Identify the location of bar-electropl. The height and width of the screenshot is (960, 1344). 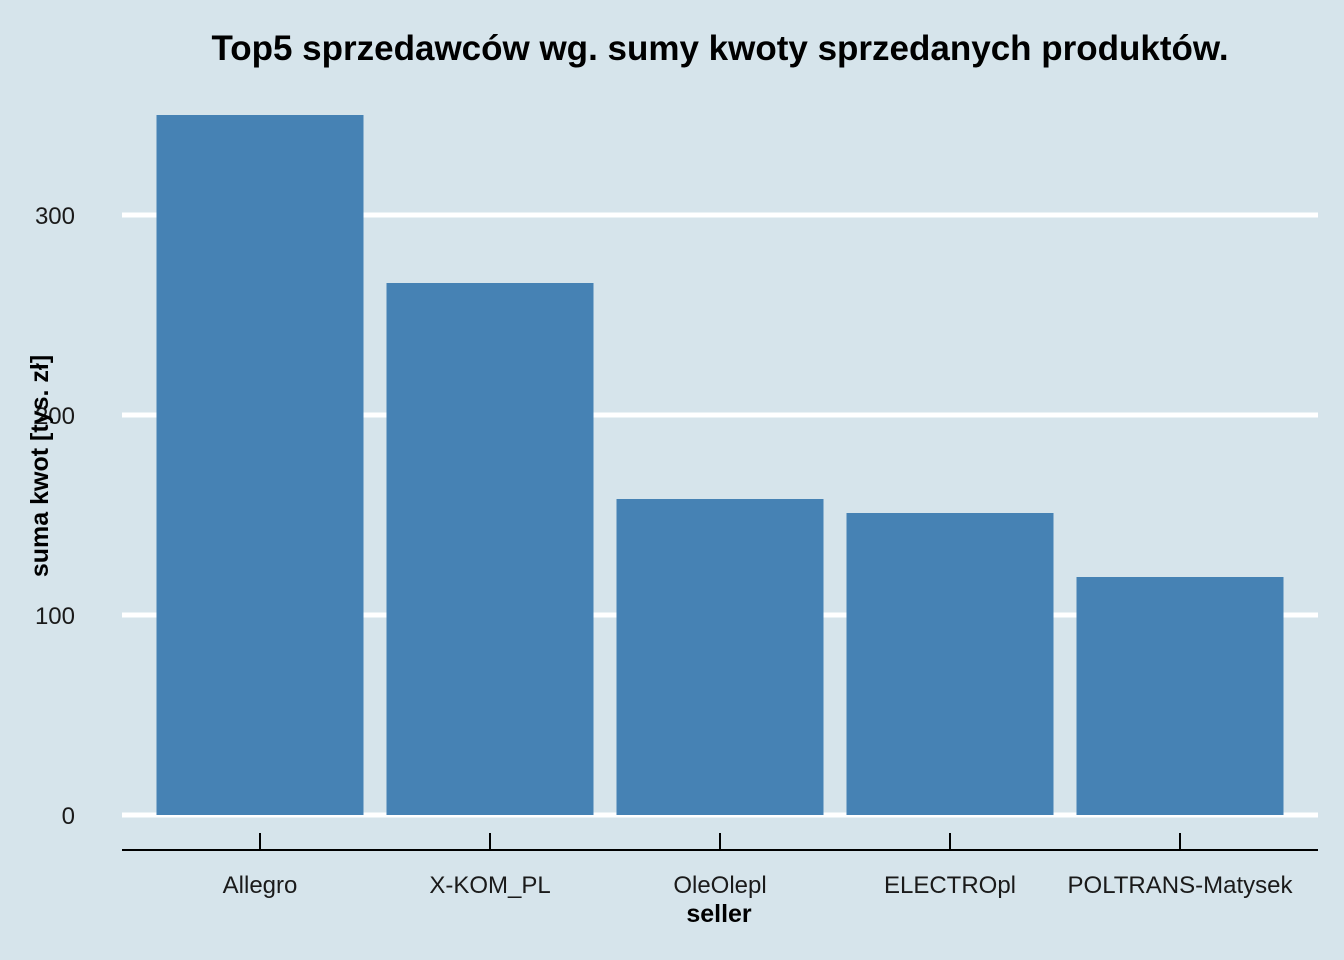
(950, 664).